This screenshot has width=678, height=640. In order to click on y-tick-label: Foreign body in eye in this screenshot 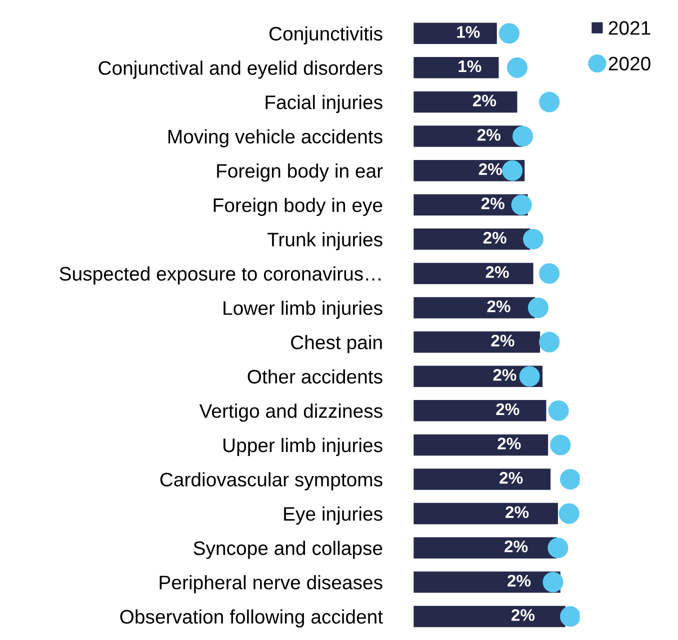, I will do `click(298, 207)`.